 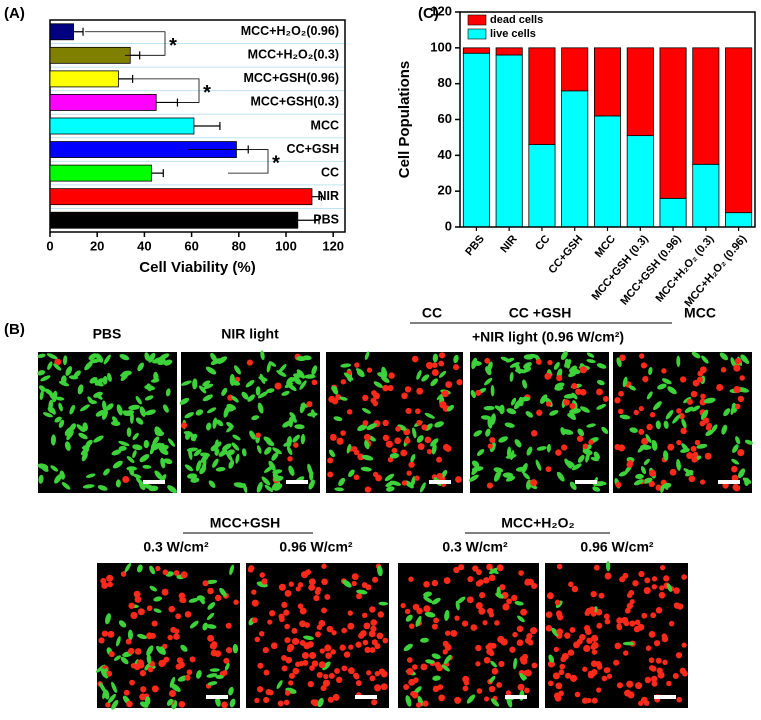 What do you see at coordinates (432, 313) in the screenshot?
I see `image-caption: CC` at bounding box center [432, 313].